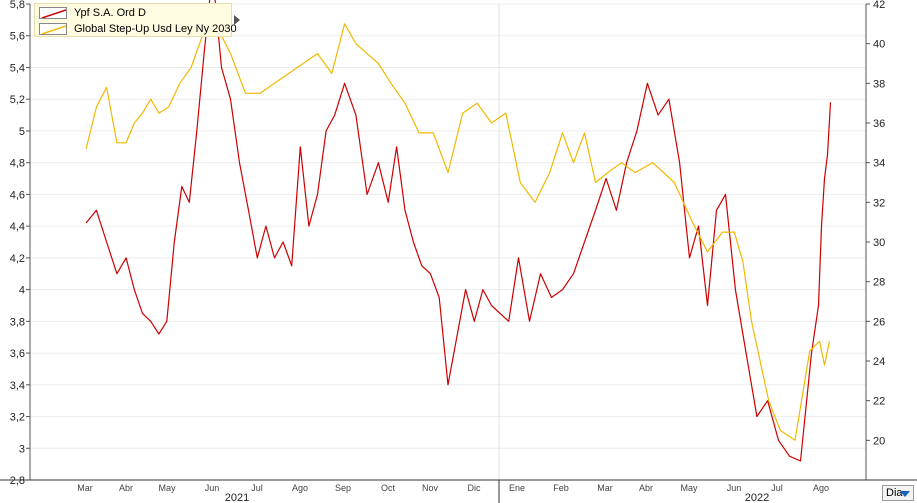 The image size is (917, 503). Describe the element at coordinates (17, 195) in the screenshot. I see `left-axis-tick-label: 4,6` at that location.